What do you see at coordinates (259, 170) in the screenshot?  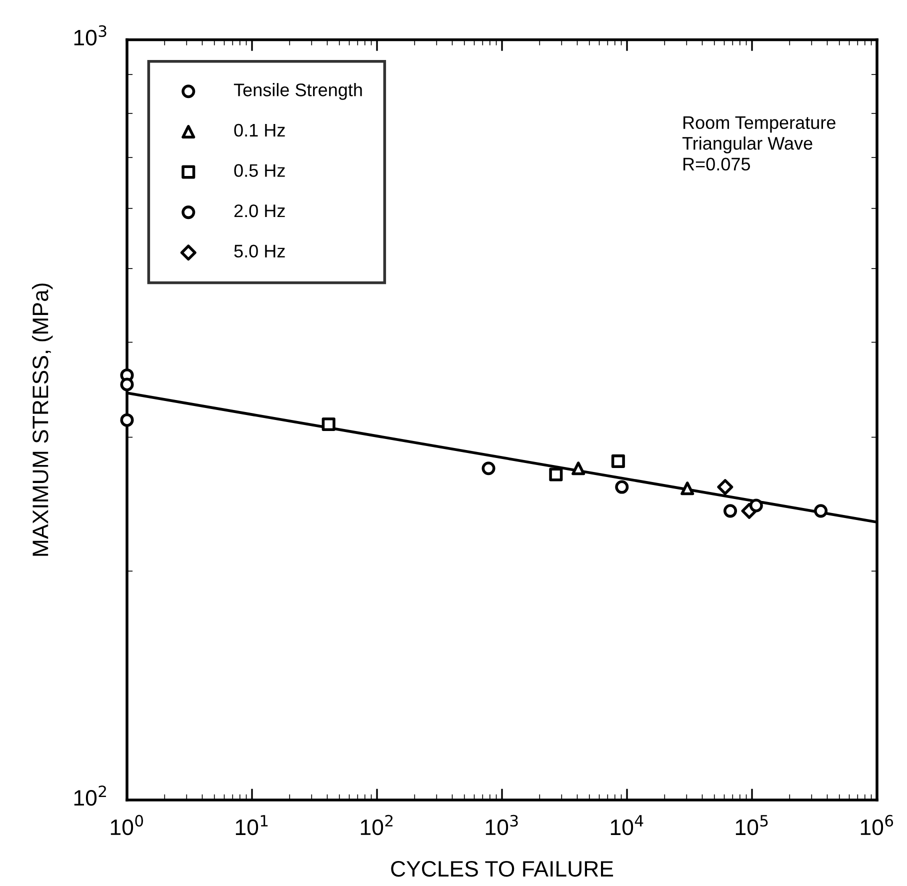 I see `legend-label: 0.5 Hz` at bounding box center [259, 170].